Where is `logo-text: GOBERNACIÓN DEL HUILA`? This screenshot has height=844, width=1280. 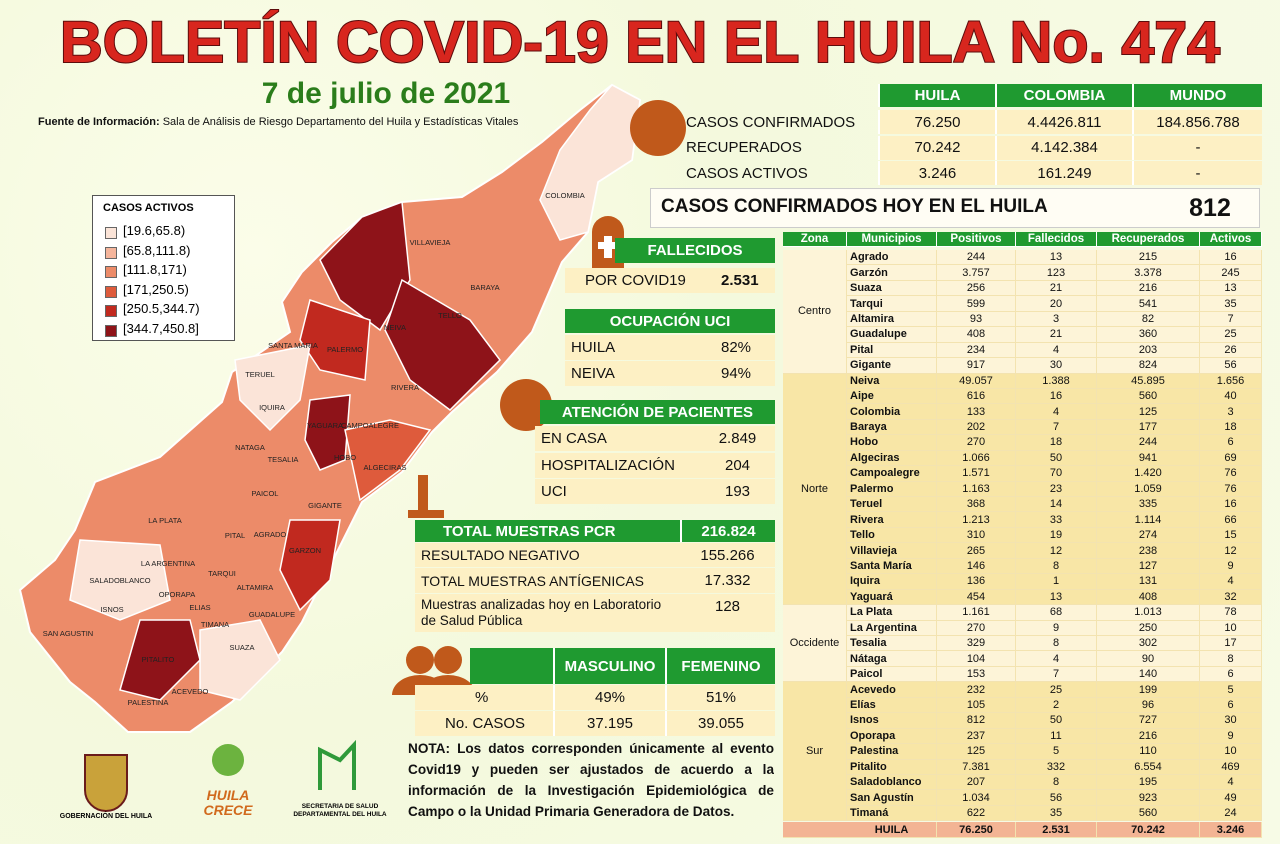
logo-text: GOBERNACIÓN DEL HUILA is located at coordinates (106, 815).